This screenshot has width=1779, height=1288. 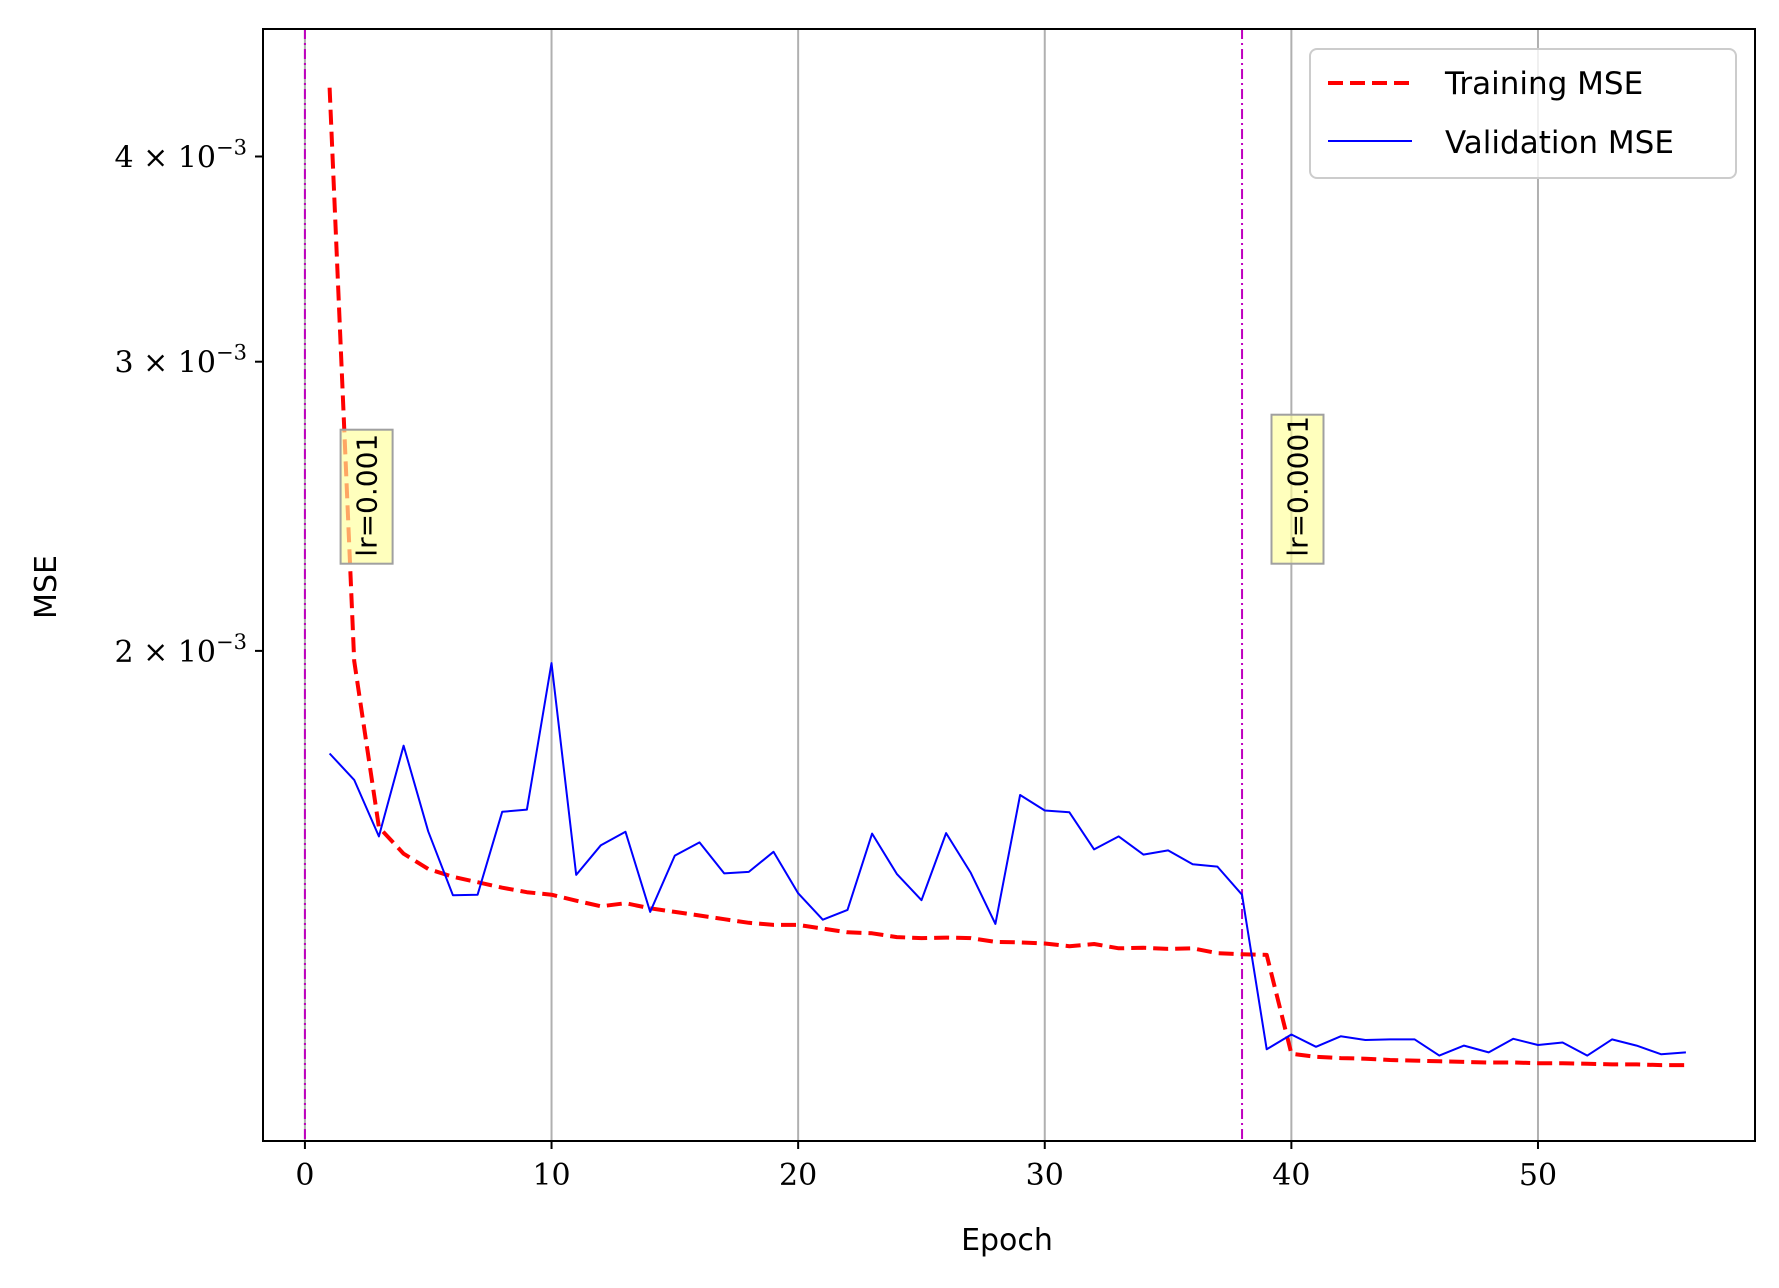 I want to click on annotation-text: lr=0.0001, so click(x=1298, y=486).